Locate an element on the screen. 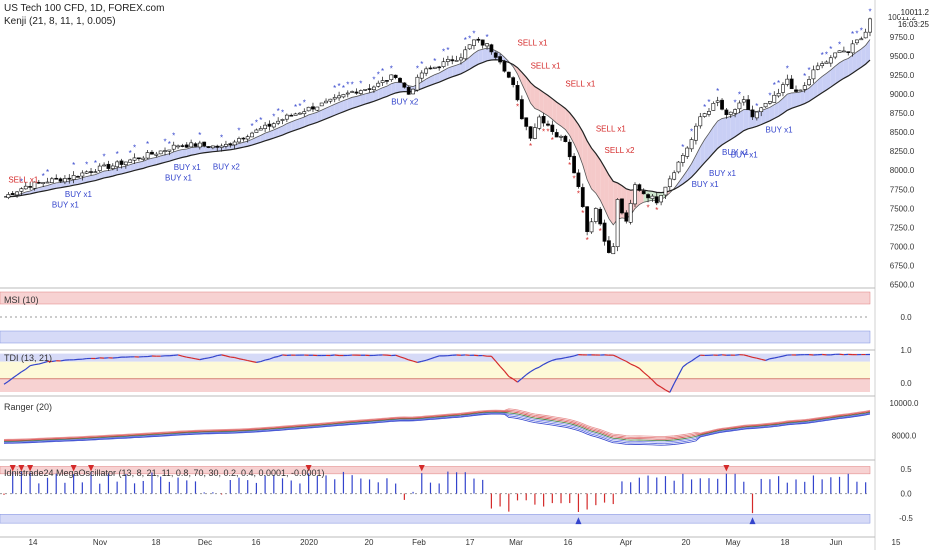 This screenshot has width=932, height=550. time-axis-tick: May is located at coordinates (732, 542).